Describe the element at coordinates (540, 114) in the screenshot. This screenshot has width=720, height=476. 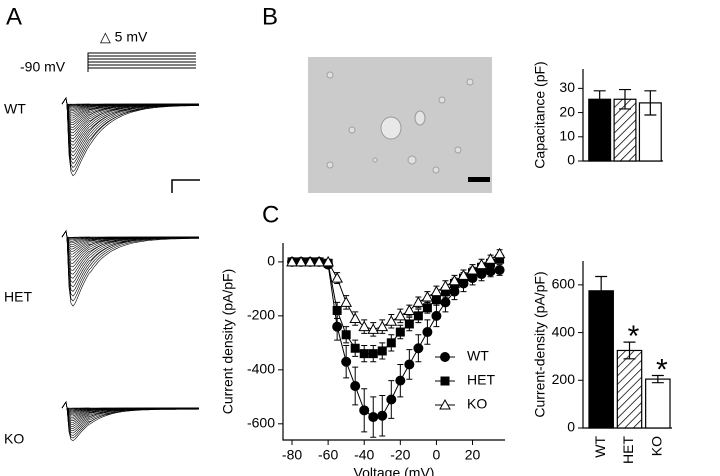
I see `y-axis-label: Capacitance (pF)` at that location.